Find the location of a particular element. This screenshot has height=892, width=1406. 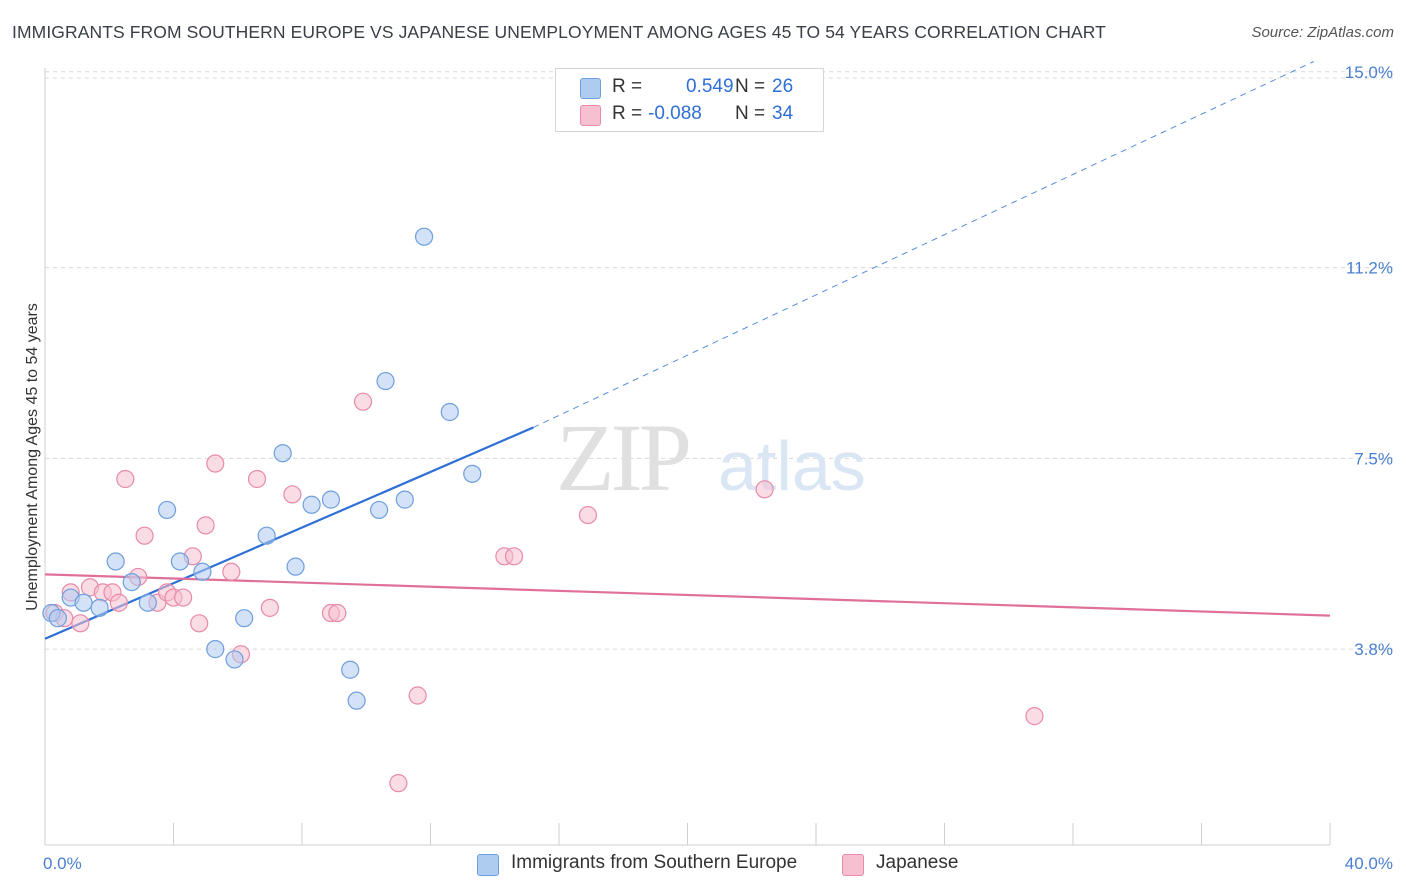

watermark-zip: ZIP is located at coordinates (622, 457).